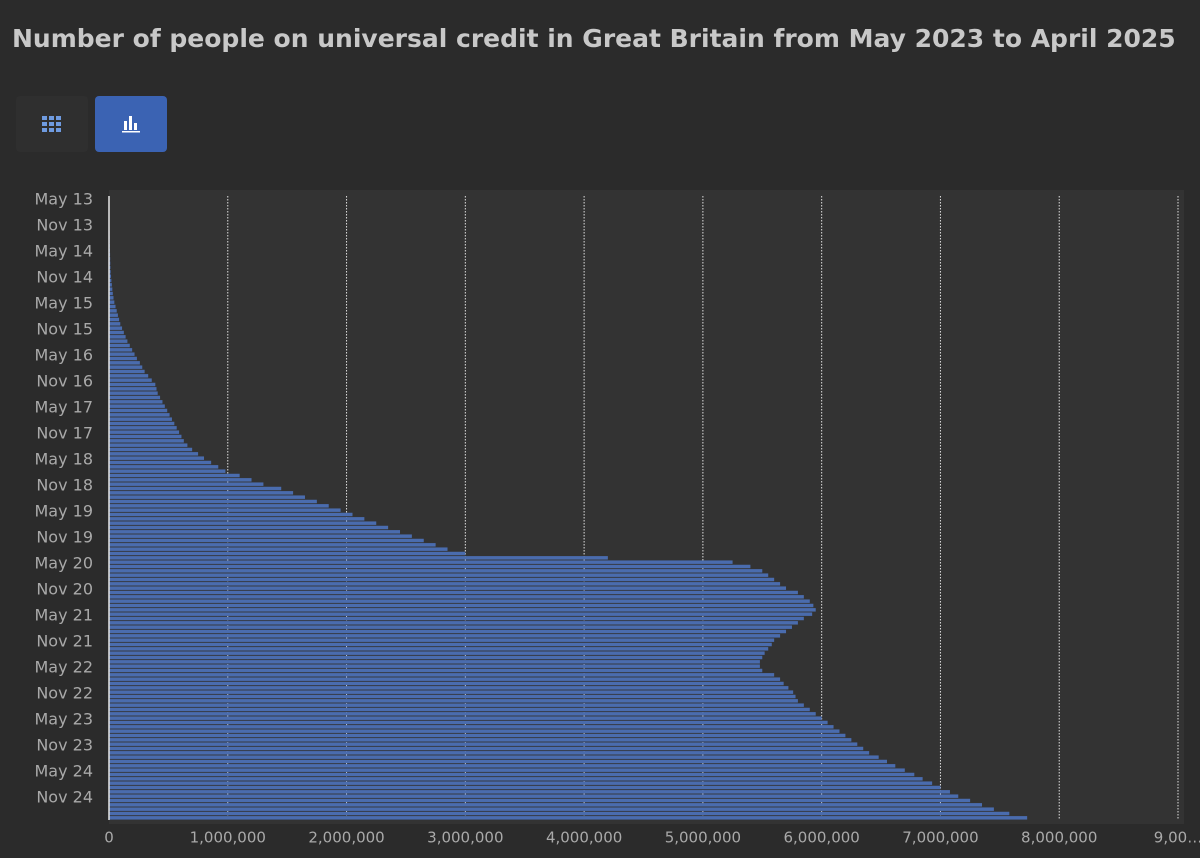 Image resolution: width=1200 pixels, height=858 pixels. What do you see at coordinates (228, 838) in the screenshot?
I see `x-tick-label: 1,000,000` at bounding box center [228, 838].